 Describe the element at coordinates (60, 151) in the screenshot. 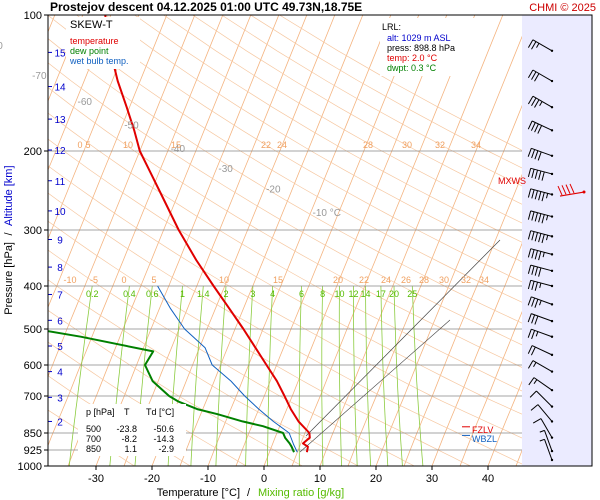

I see `altitude-tick-label: 12` at that location.